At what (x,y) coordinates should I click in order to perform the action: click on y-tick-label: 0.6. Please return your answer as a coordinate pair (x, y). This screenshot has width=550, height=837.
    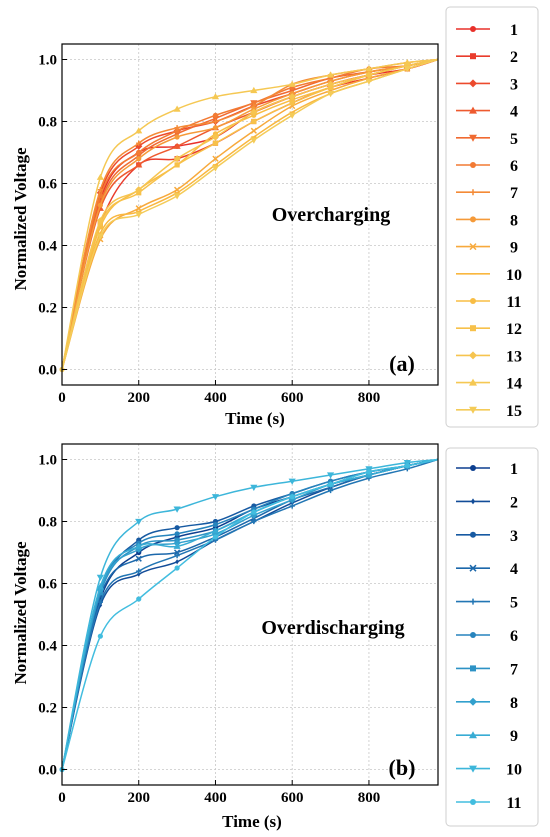
    Looking at the image, I should click on (47, 185).